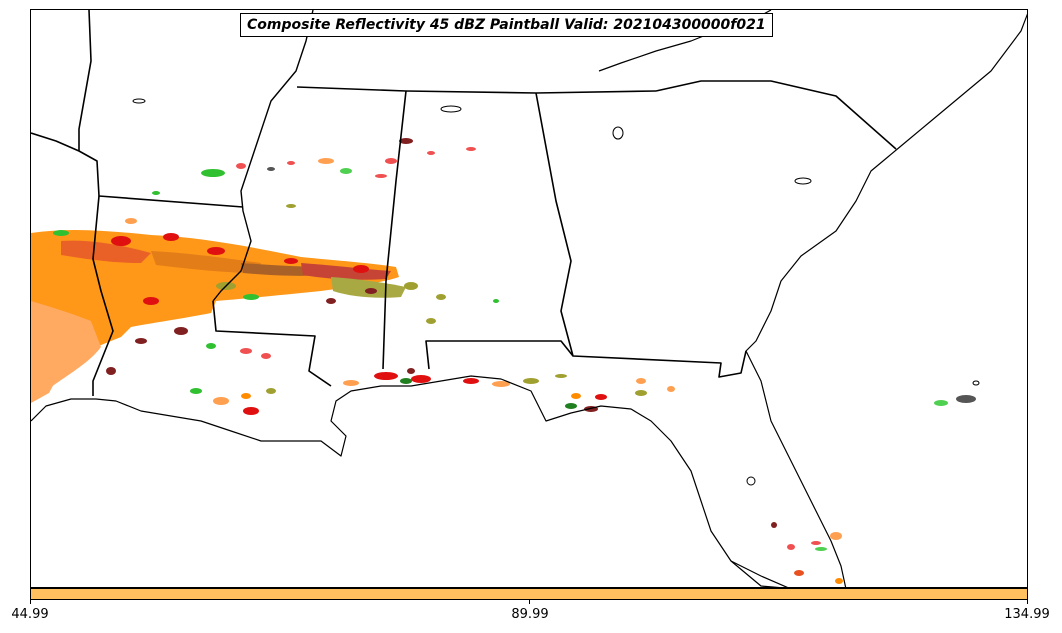 This screenshot has width=1062, height=633. Describe the element at coordinates (263, 156) in the screenshot. I see `mississippi-river` at that location.